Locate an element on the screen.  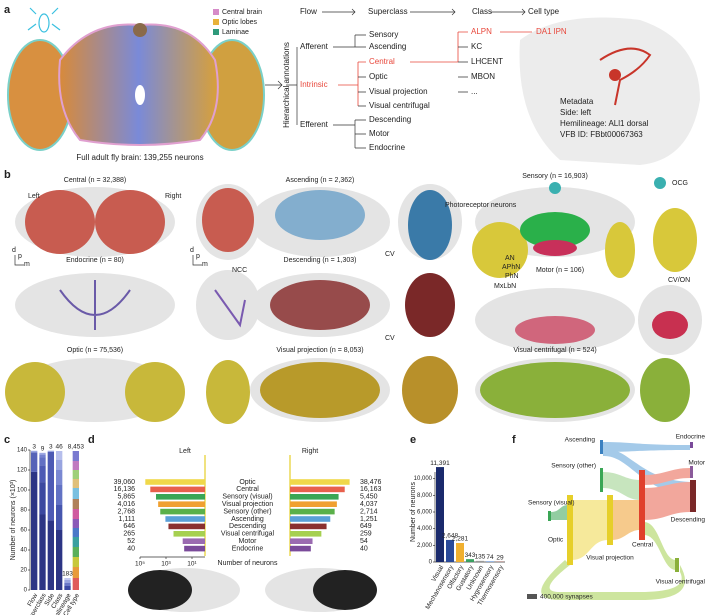
level-header: Cell type is located at coordinates (544, 11).